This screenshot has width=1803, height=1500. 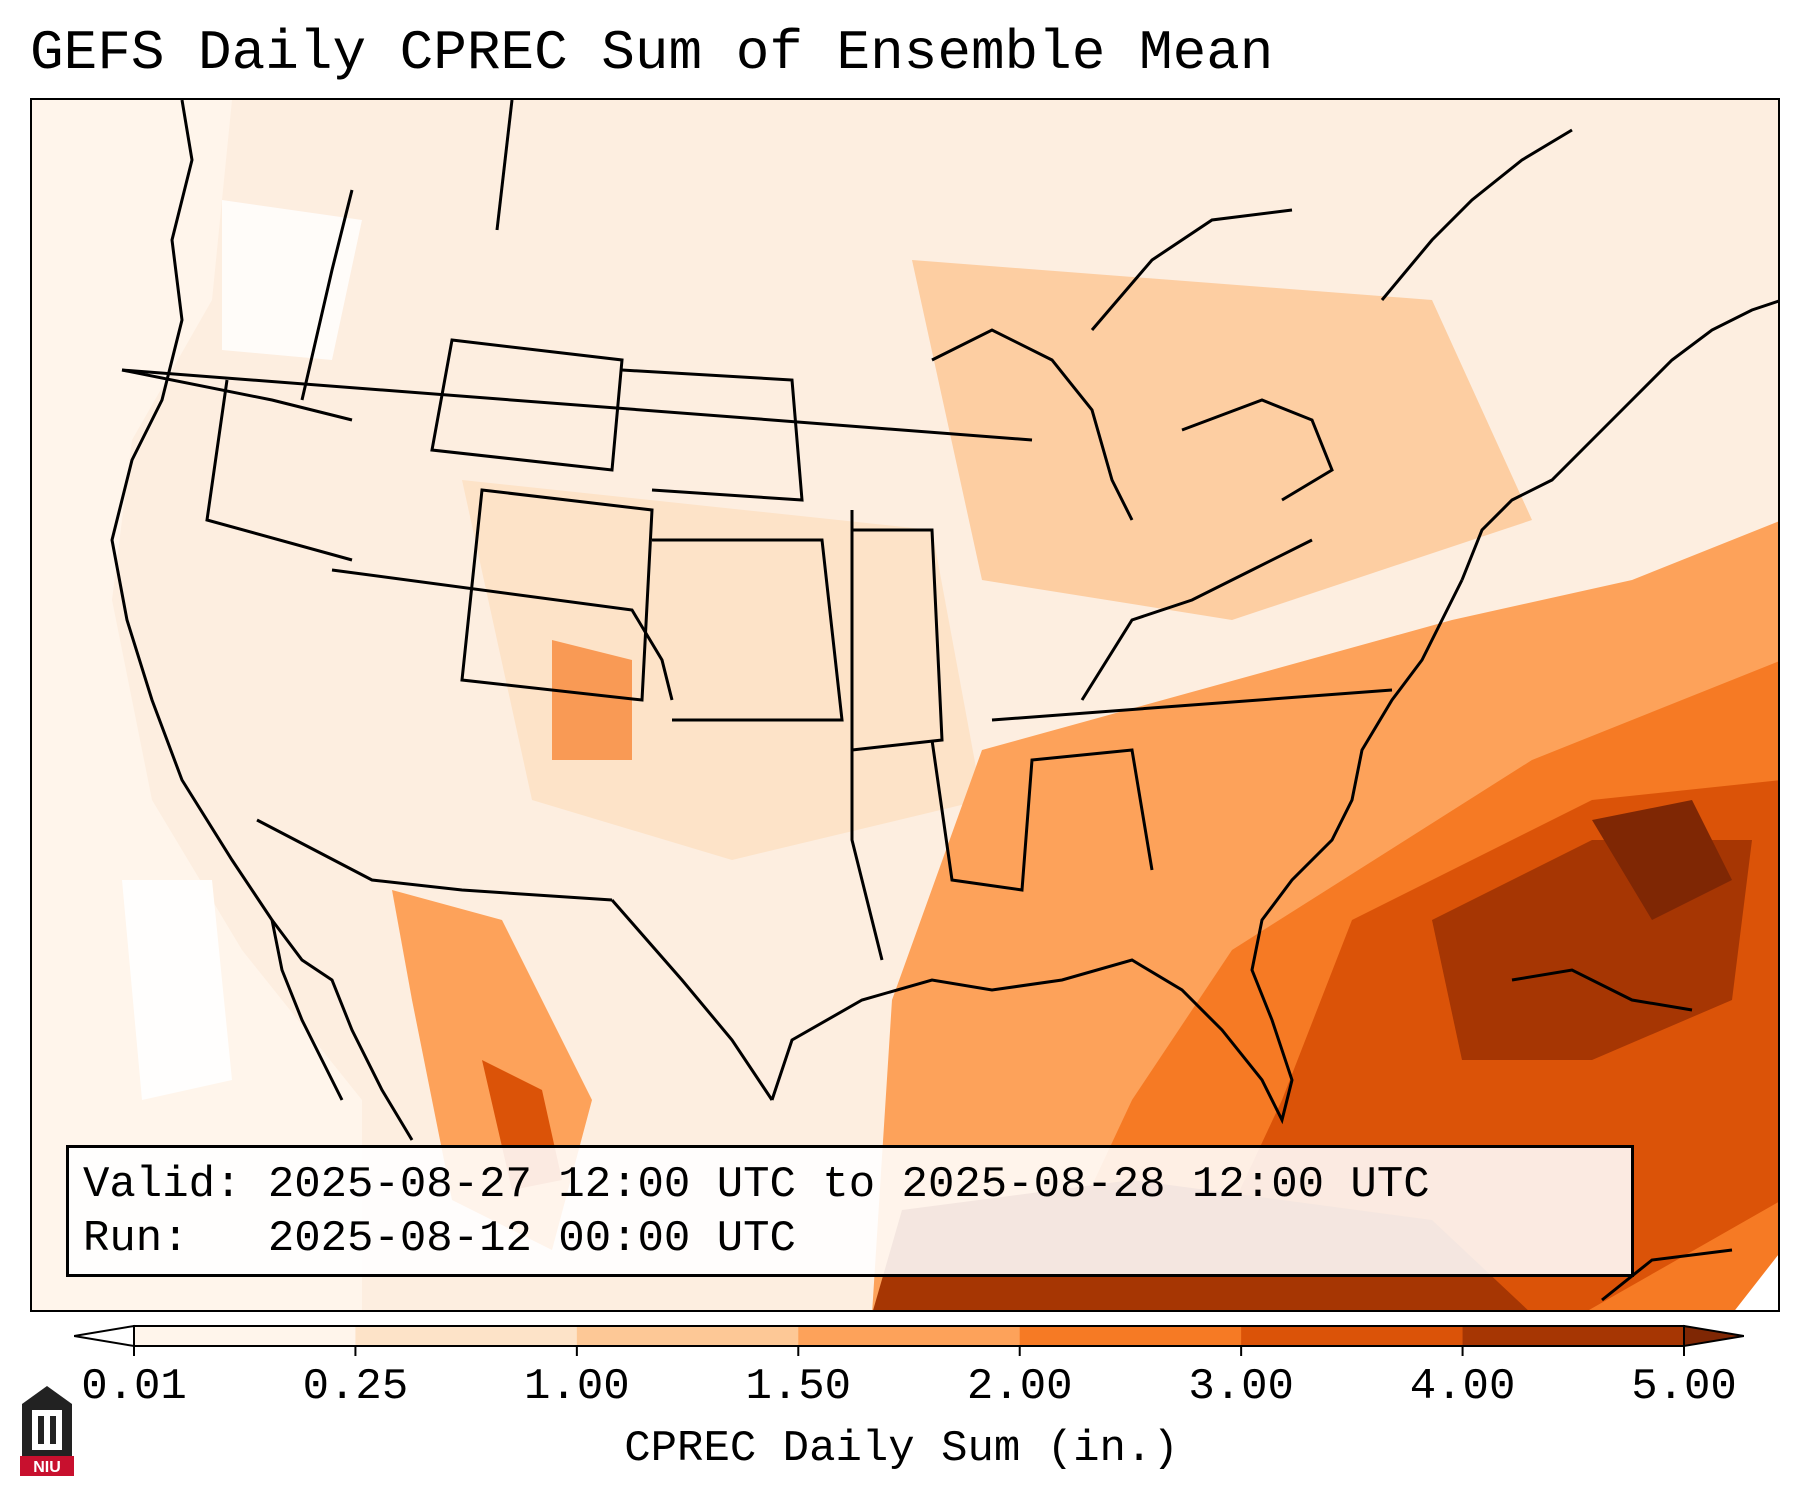 What do you see at coordinates (1462, 1387) in the screenshot?
I see `colorbar-tick-label: 4.00` at bounding box center [1462, 1387].